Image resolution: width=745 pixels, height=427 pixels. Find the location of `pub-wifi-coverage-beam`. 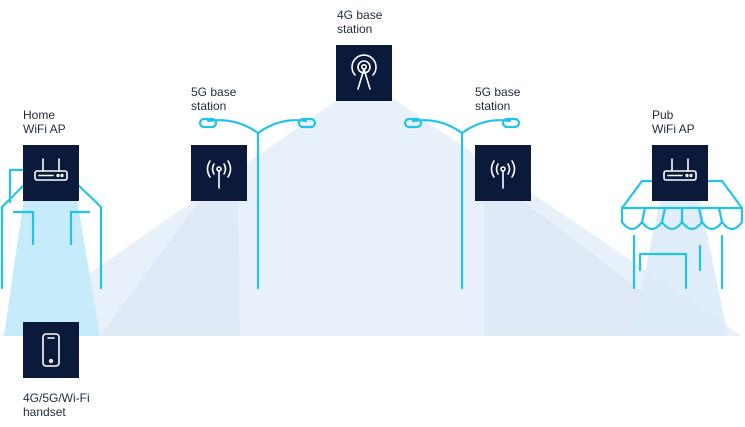

pub-wifi-coverage-beam is located at coordinates (680, 263).